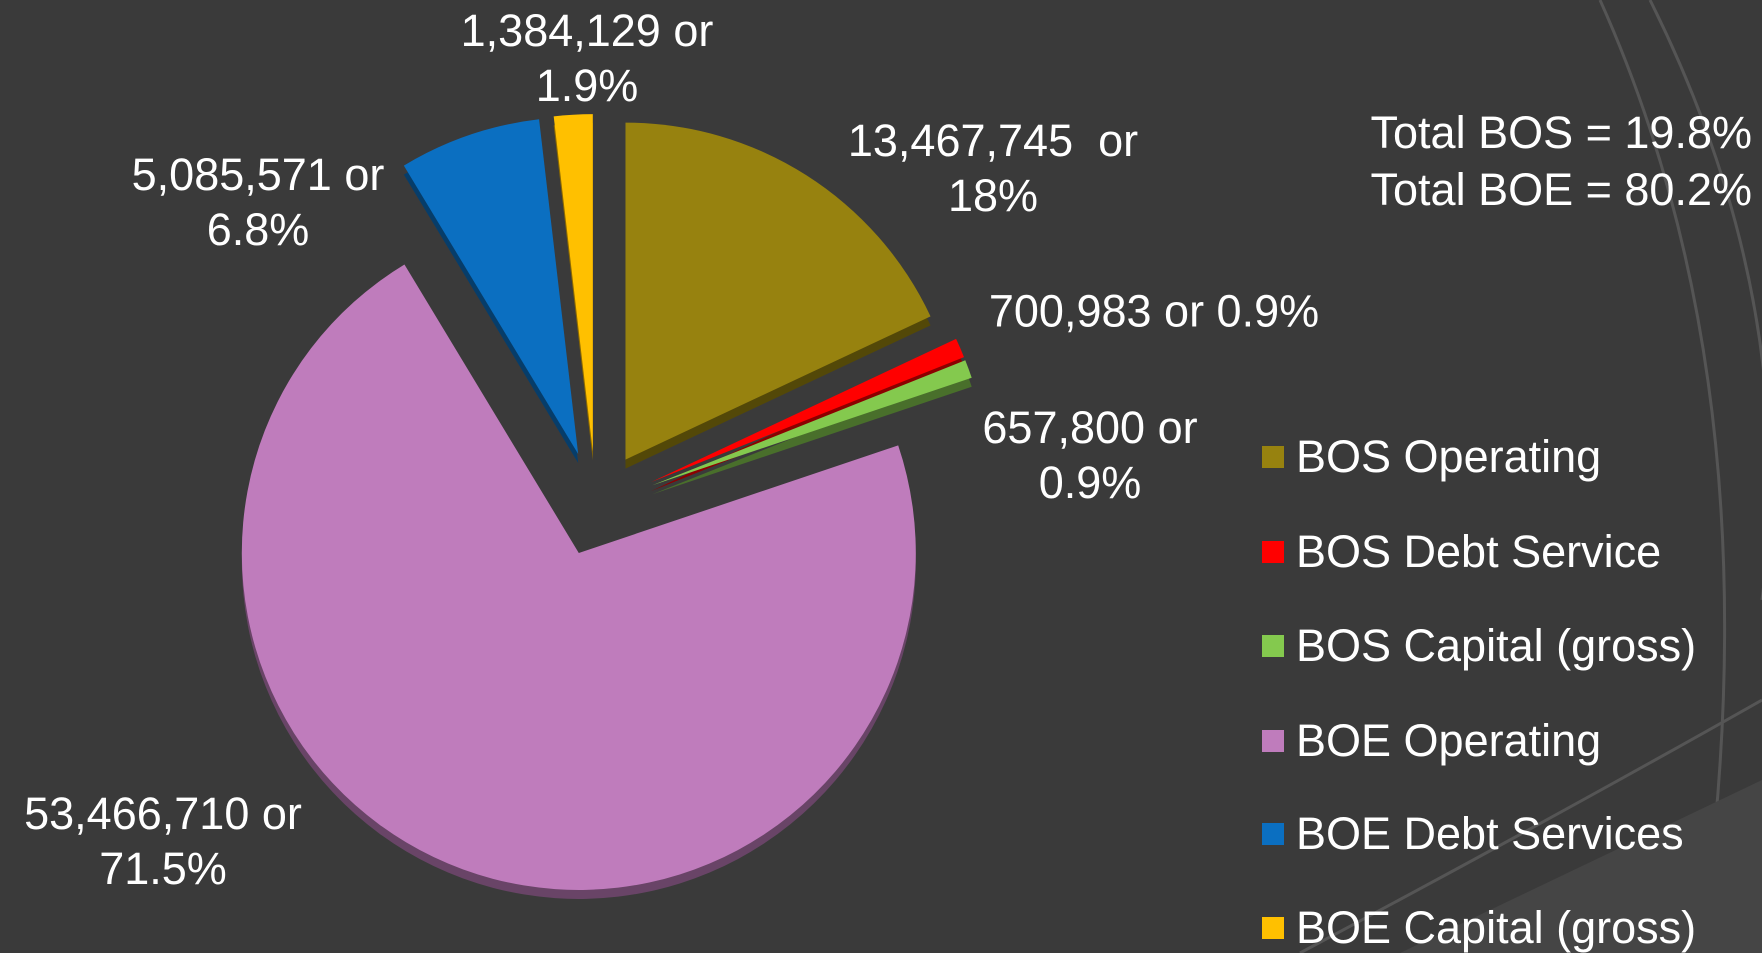 This screenshot has width=1762, height=953. Describe the element at coordinates (169, 841) in the screenshot. I see `data-label: 53,466,710 or 71.5%` at that location.